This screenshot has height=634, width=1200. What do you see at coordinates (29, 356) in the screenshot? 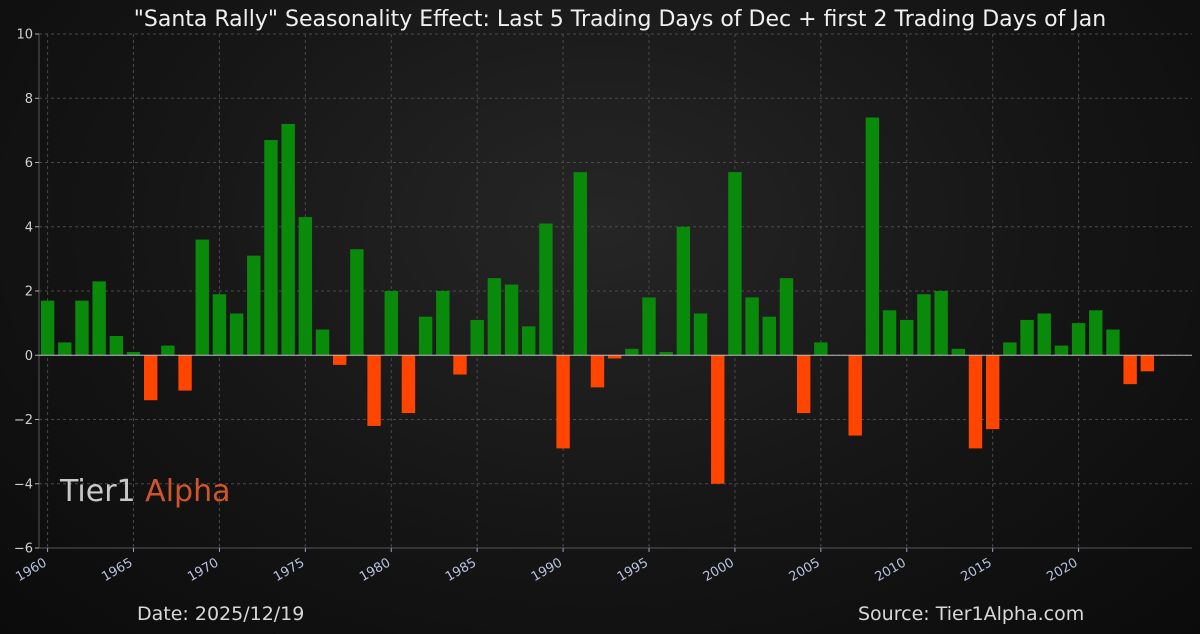
I see `y-tick-label: 0` at bounding box center [29, 356].